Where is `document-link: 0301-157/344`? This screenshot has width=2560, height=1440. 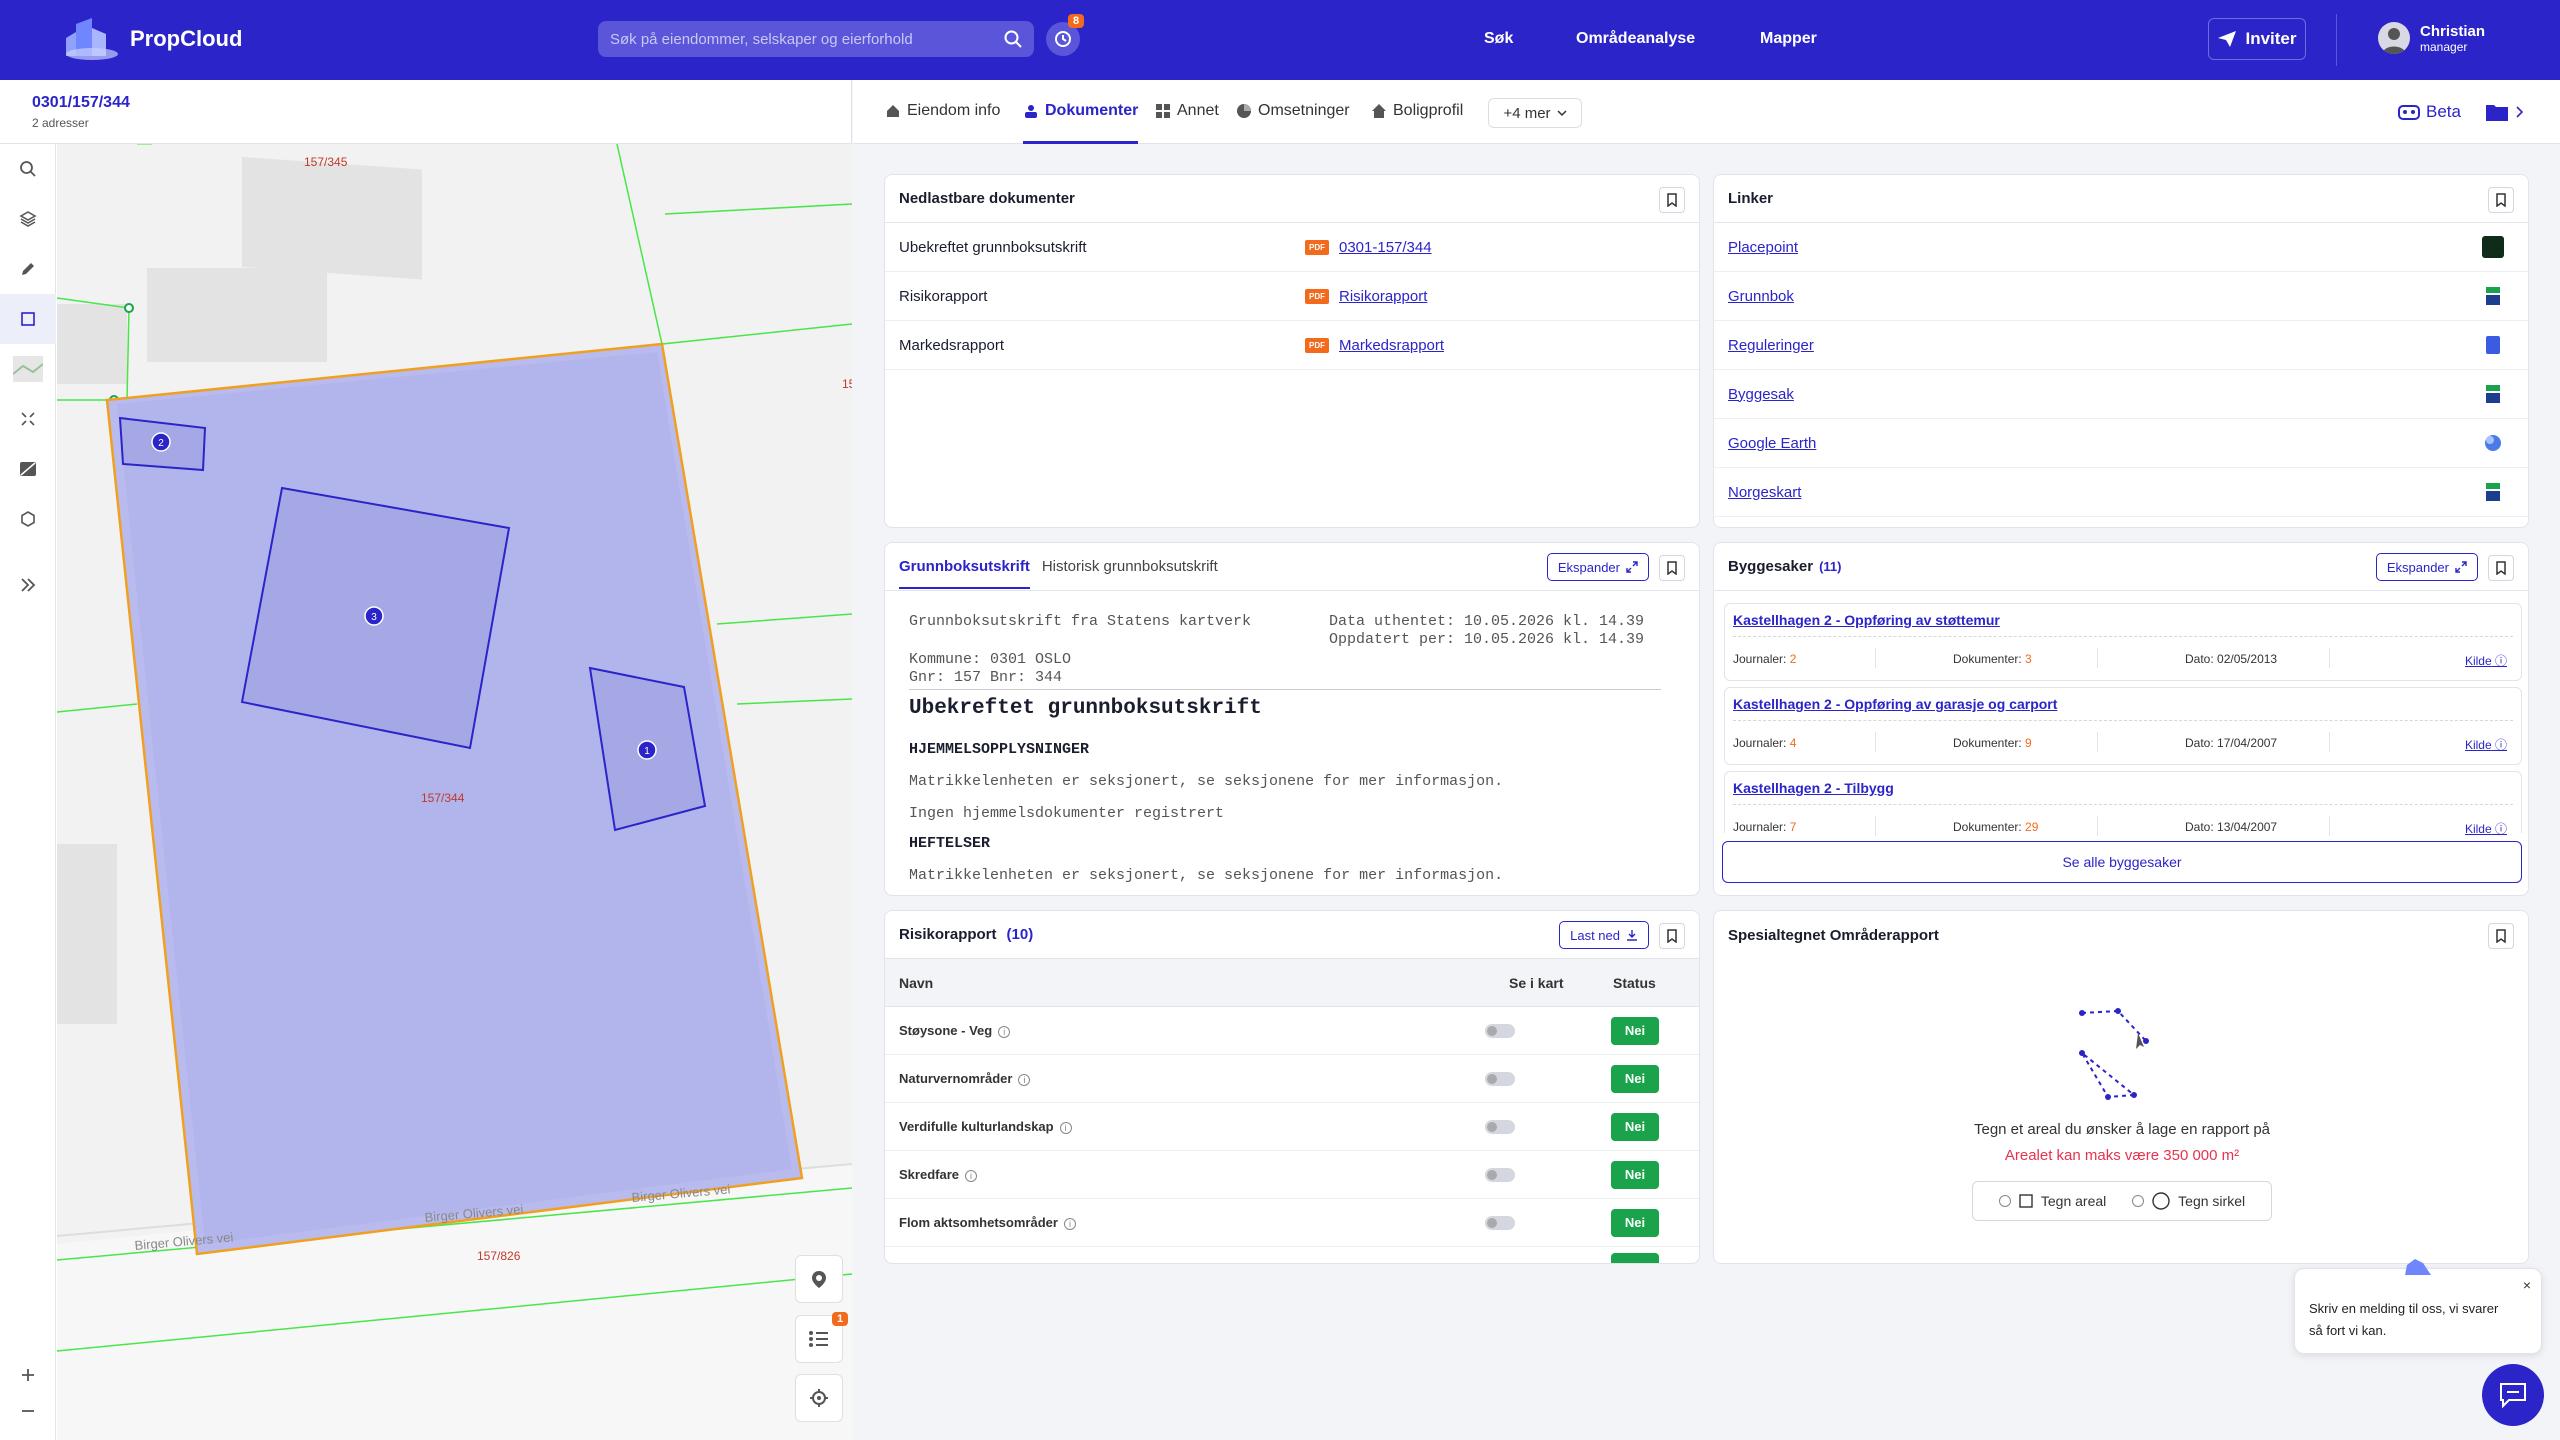
document-link: 0301-157/344 is located at coordinates (1385, 247).